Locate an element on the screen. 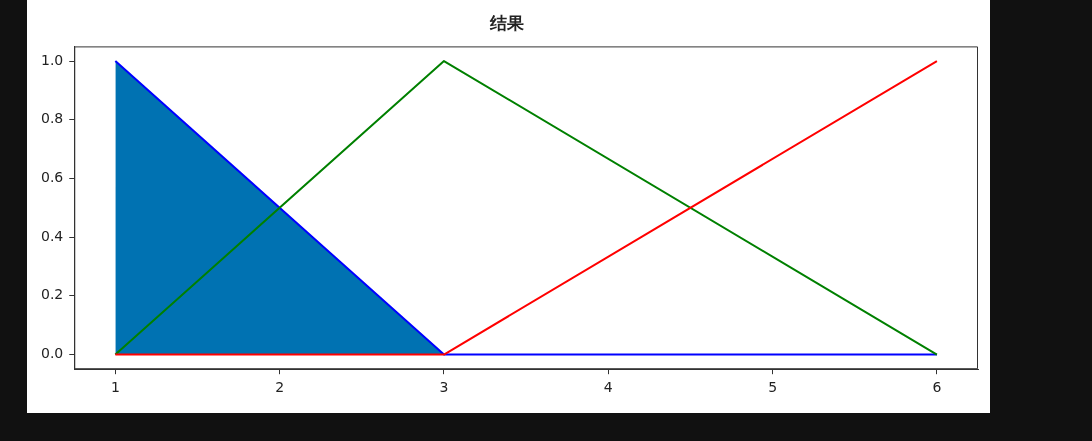 The image size is (1092, 441). y-tick-label: 0.2 is located at coordinates (52, 294).